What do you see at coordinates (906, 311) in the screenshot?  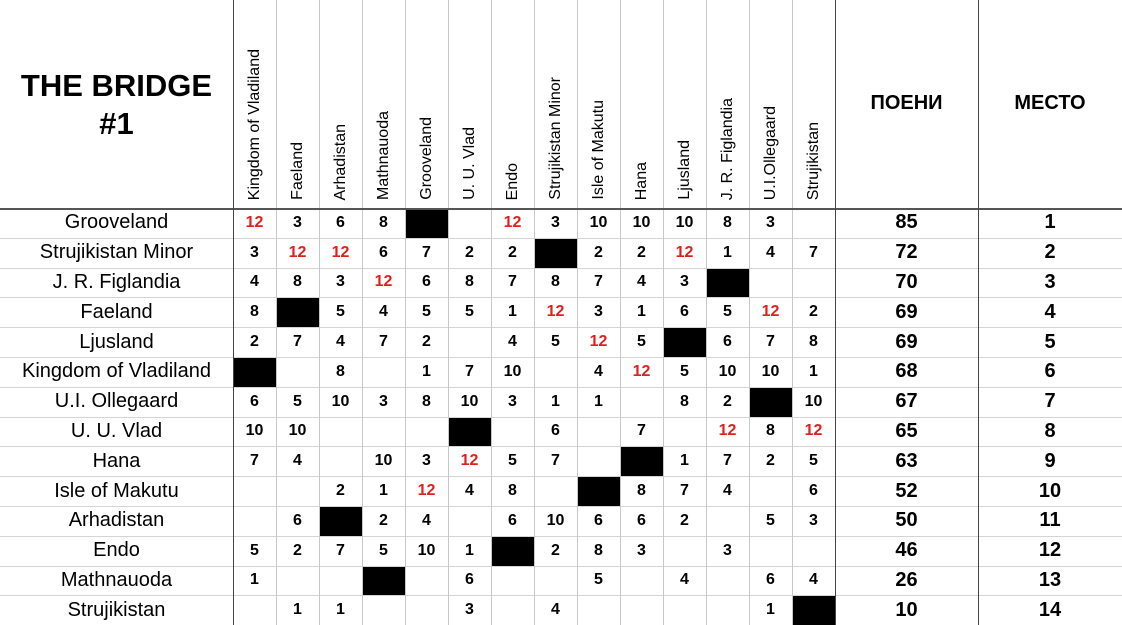 I see `points: 69` at bounding box center [906, 311].